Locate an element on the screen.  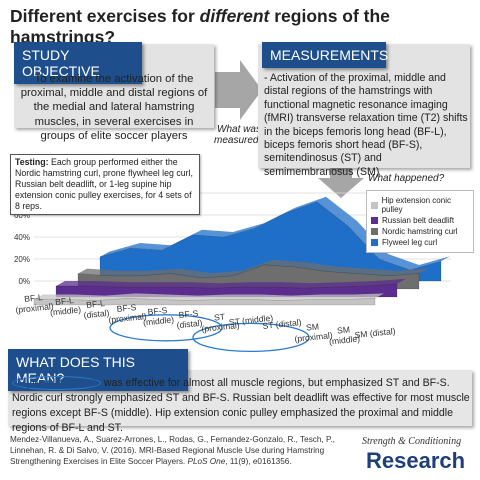
y-tick-label: 20% is located at coordinates (22, 259).